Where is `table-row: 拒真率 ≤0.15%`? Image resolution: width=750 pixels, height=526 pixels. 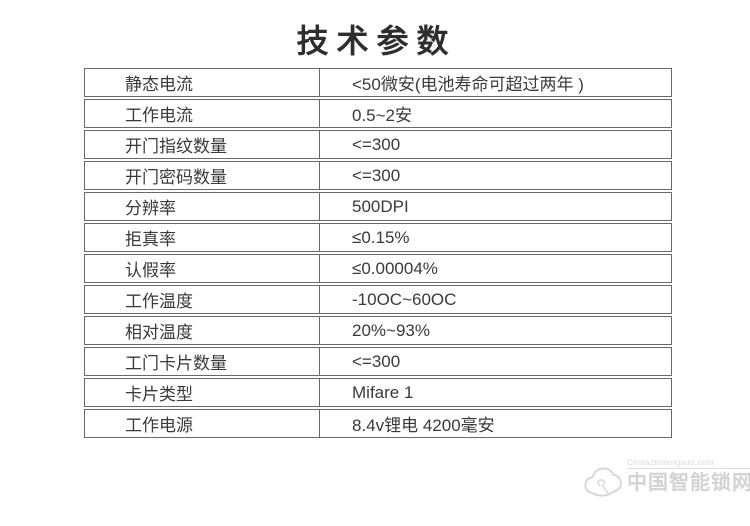
table-row: 拒真率 ≤0.15% is located at coordinates (378, 237).